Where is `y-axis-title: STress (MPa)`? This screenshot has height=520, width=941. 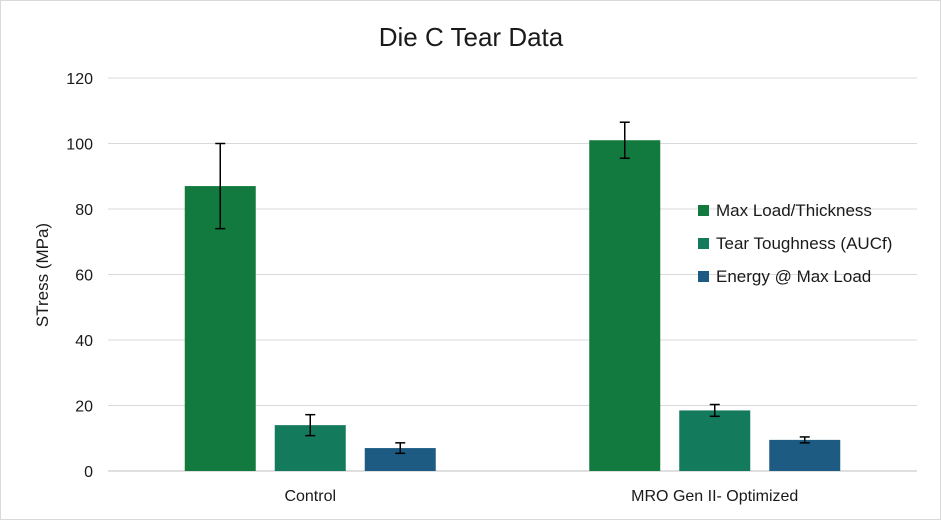
y-axis-title: STress (MPa) is located at coordinates (42, 275).